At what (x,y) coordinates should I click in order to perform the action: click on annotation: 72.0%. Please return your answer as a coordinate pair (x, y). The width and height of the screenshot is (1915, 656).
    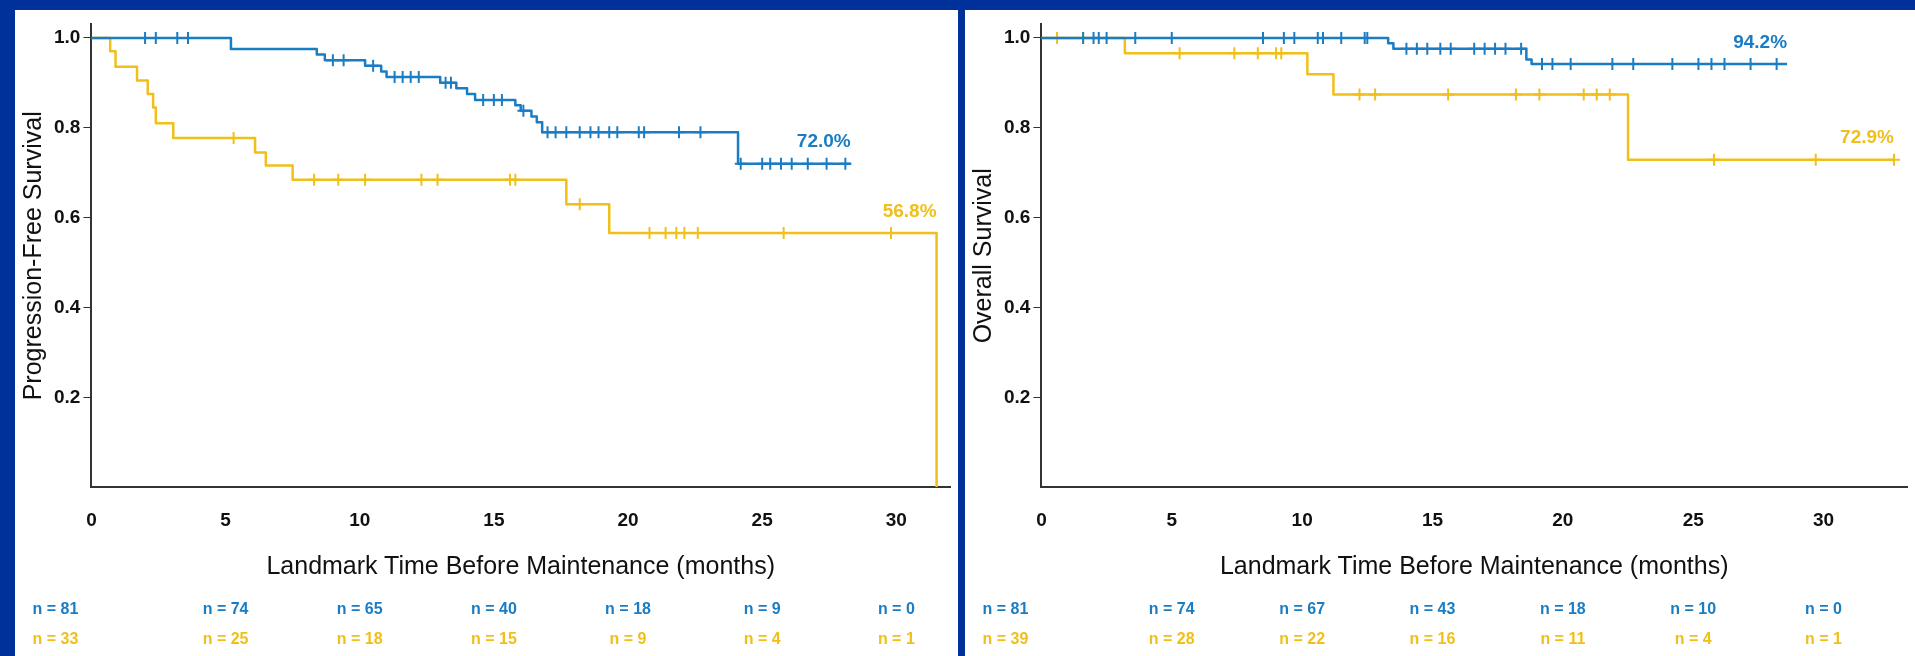
    Looking at the image, I should click on (823, 141).